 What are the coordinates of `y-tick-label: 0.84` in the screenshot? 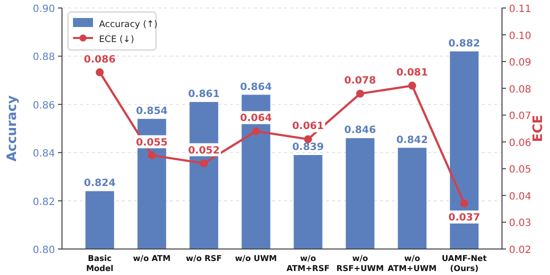 It's located at (43, 154).